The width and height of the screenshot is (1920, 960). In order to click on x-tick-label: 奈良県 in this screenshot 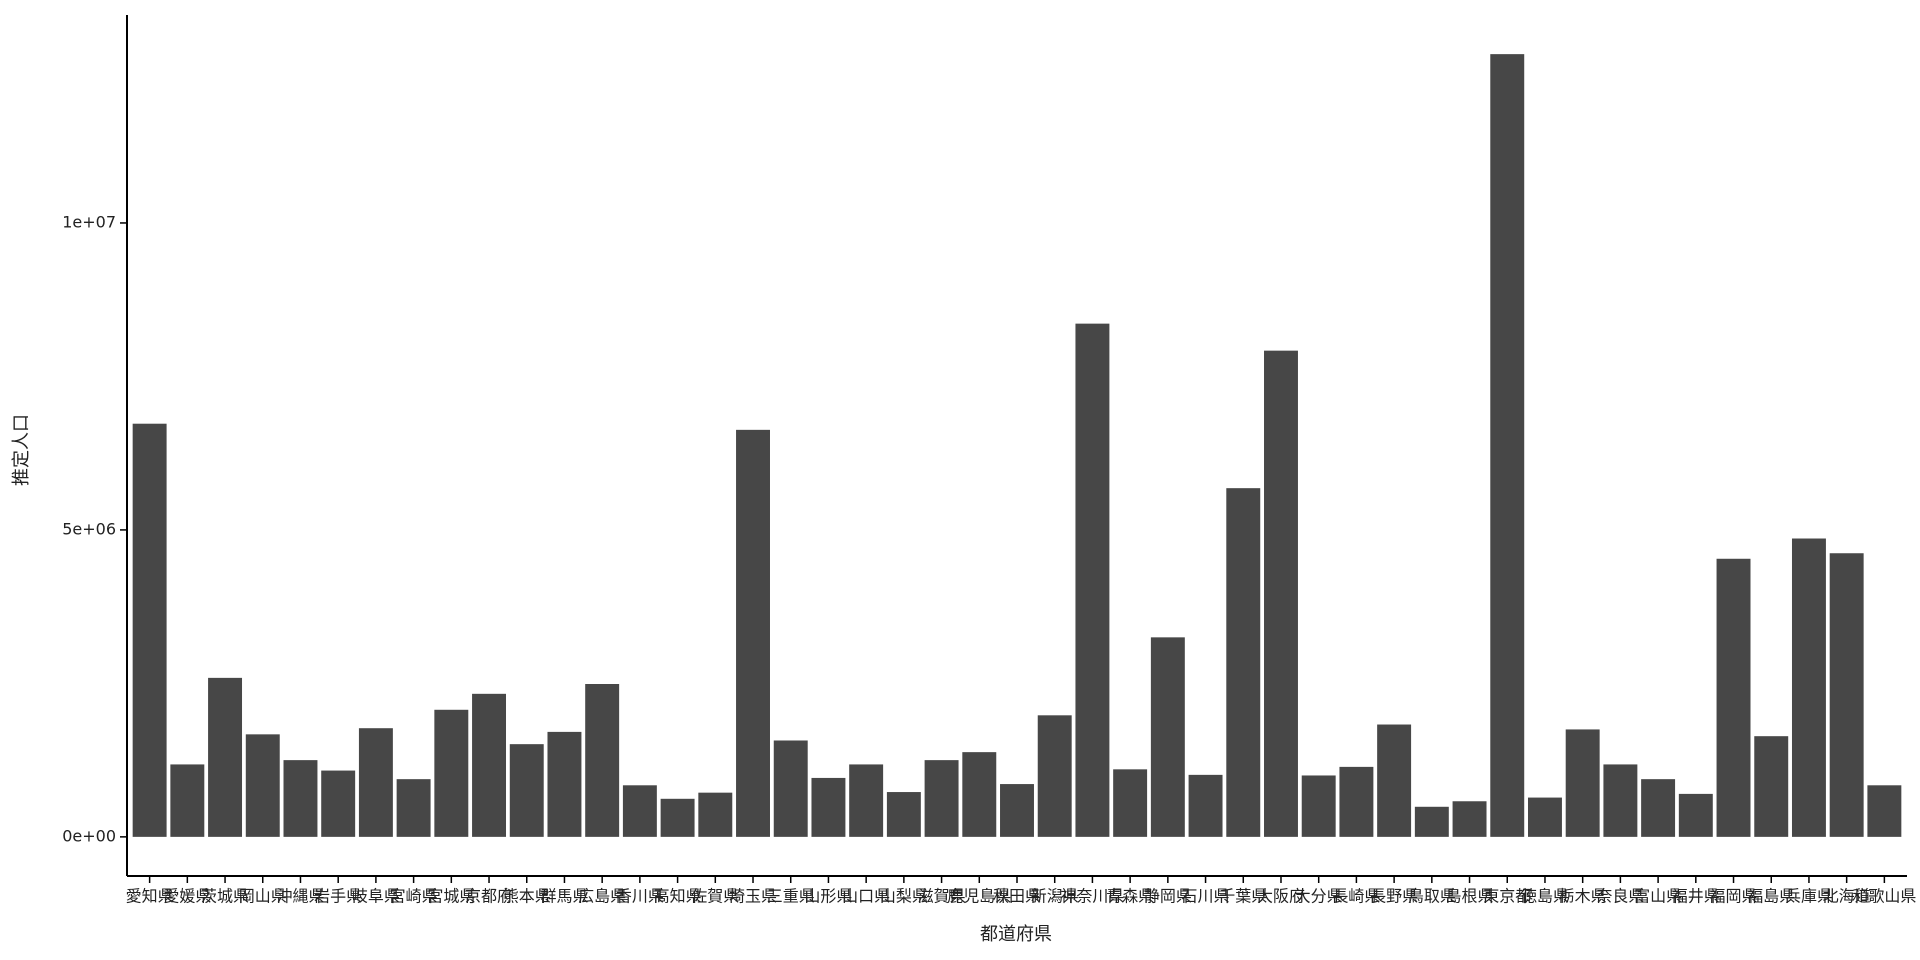, I will do `click(1620, 896)`.